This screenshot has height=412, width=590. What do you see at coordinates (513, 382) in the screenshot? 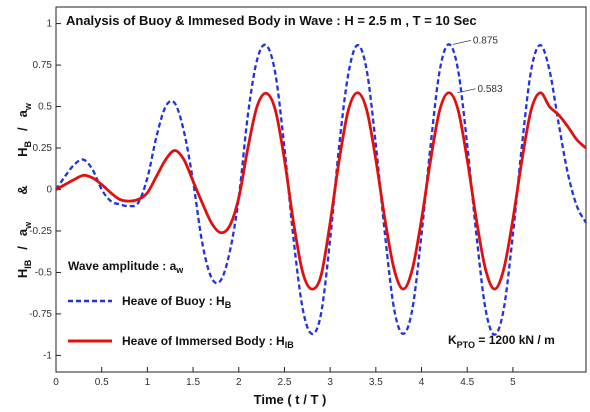
I see `x-tick-label: 5` at bounding box center [513, 382].